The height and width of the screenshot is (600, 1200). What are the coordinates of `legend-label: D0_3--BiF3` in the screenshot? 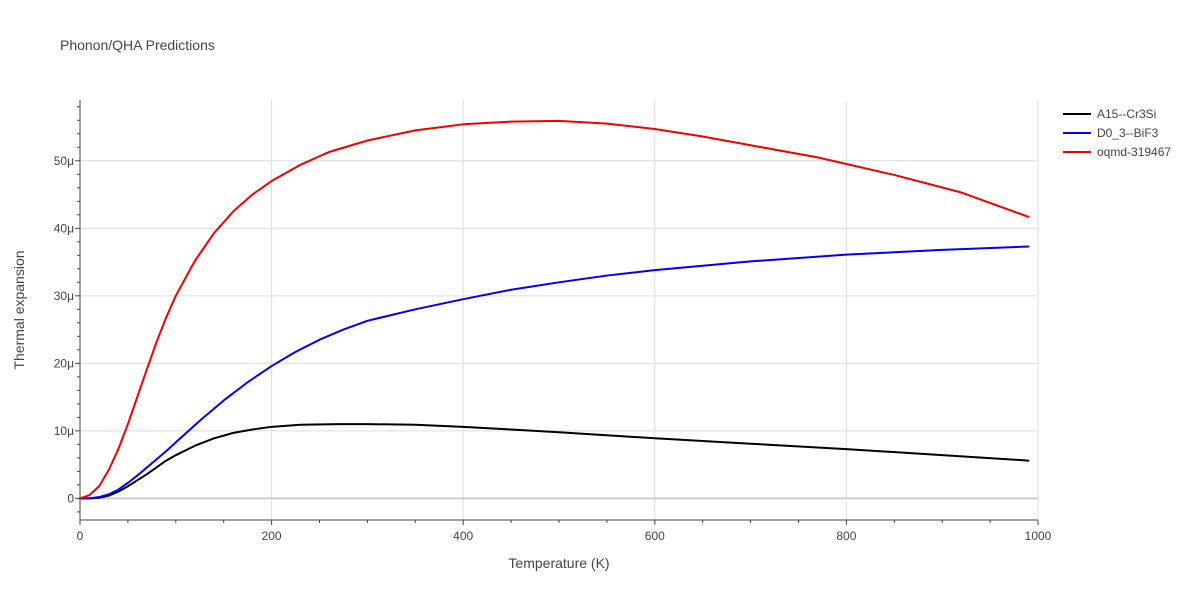 It's located at (1128, 133).